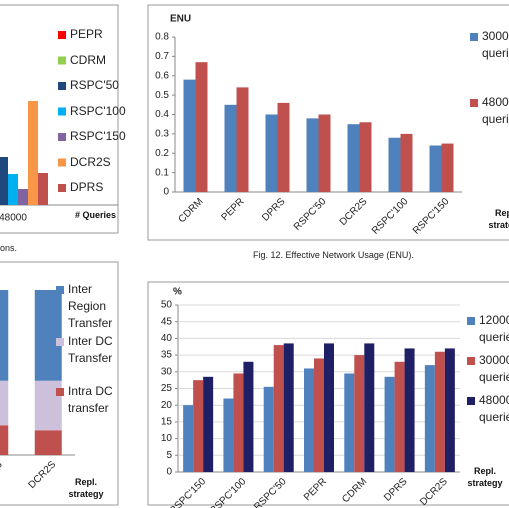  Describe the element at coordinates (162, 134) in the screenshot. I see `y-tick-label: 0.3` at that location.